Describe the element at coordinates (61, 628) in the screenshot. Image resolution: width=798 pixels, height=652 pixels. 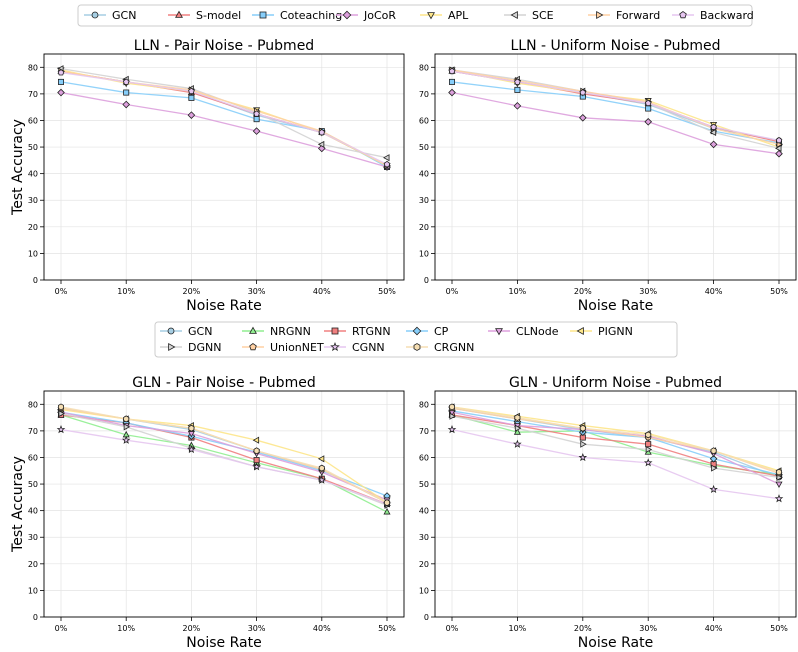
I see `x-tick-label: 0%` at that location.